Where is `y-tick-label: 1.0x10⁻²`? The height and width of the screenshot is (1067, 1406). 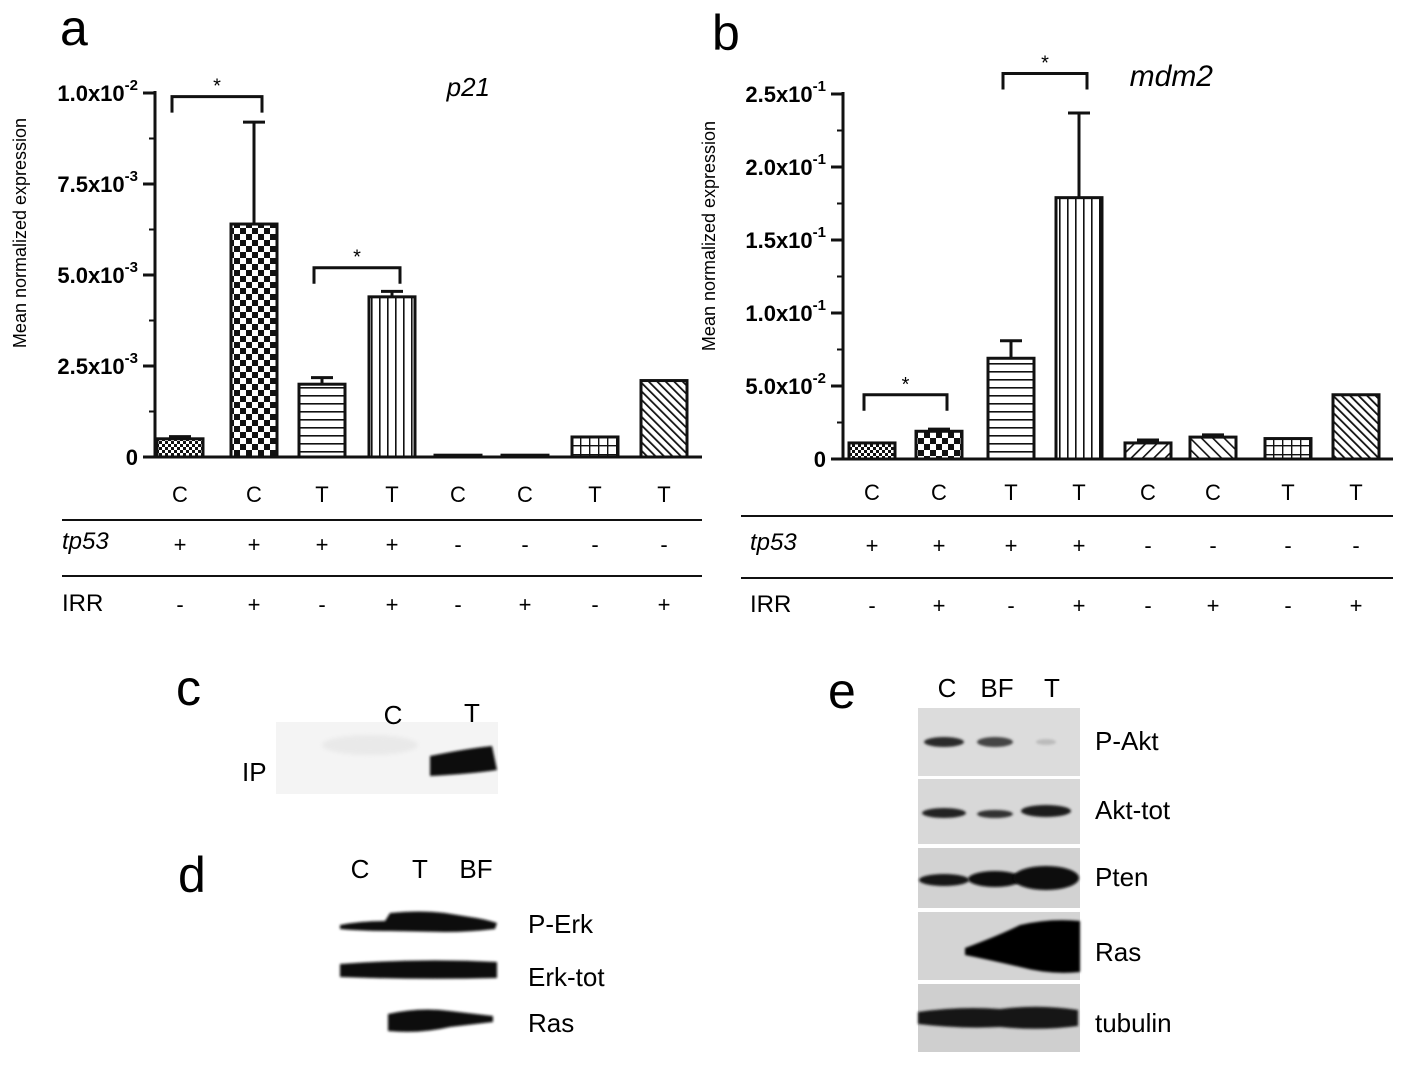
y-tick-label: 1.0x10⁻² is located at coordinates (97, 91).